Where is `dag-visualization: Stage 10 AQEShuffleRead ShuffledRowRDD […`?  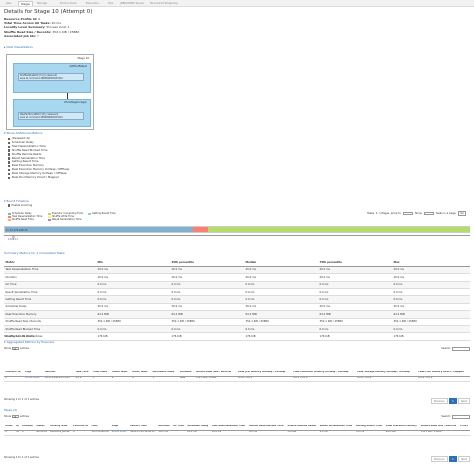
dag-visualization: Stage 10 AQEShuffleRead ShuffledRowRDD [… is located at coordinates (50, 92).